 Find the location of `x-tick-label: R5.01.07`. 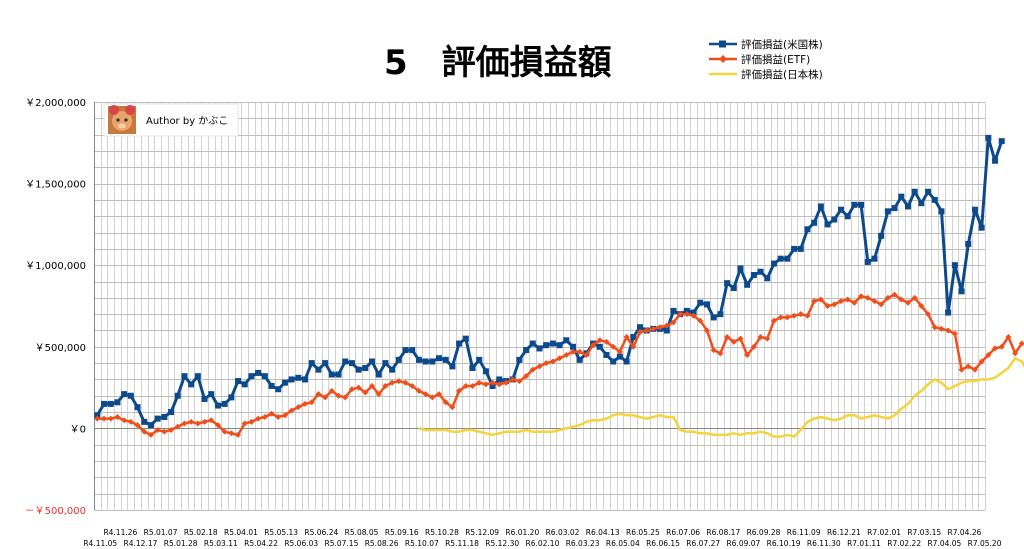

x-tick-label: R5.01.07 is located at coordinates (161, 532).